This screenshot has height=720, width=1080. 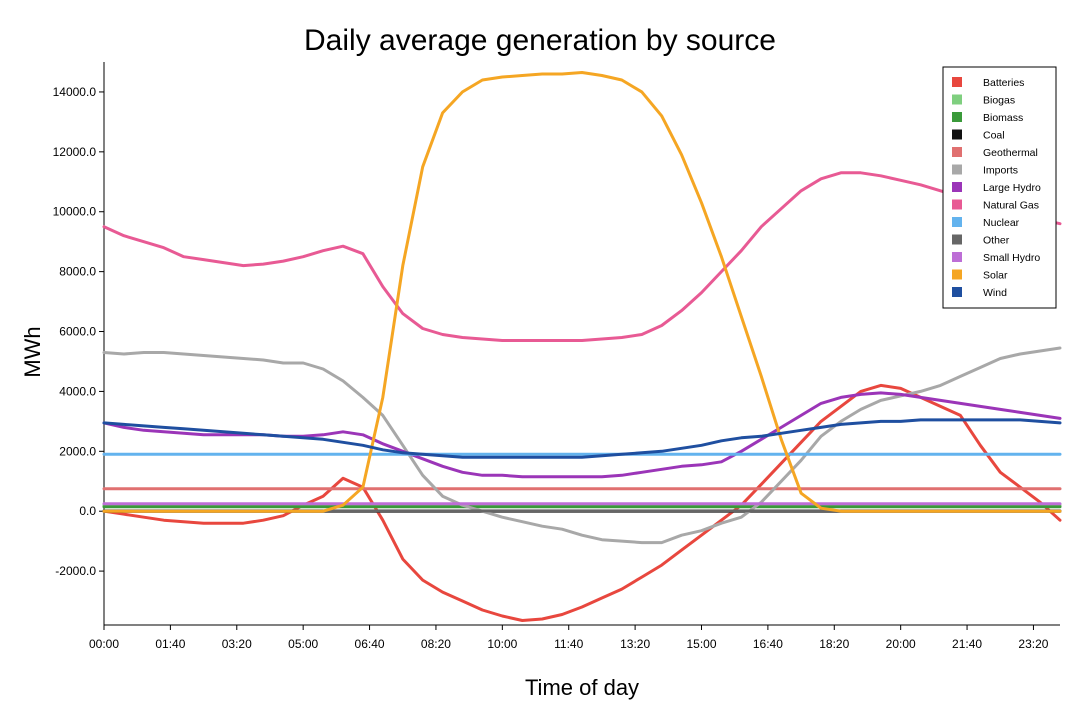 I want to click on legend-swatch-other, so click(x=957, y=239).